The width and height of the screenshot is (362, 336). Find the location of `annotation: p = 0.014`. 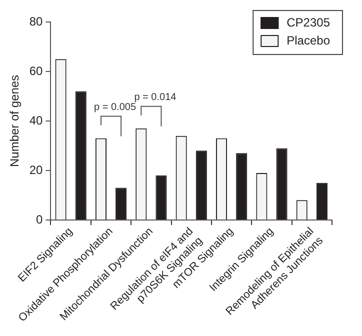

annotation: p = 0.014 is located at coordinates (155, 98).